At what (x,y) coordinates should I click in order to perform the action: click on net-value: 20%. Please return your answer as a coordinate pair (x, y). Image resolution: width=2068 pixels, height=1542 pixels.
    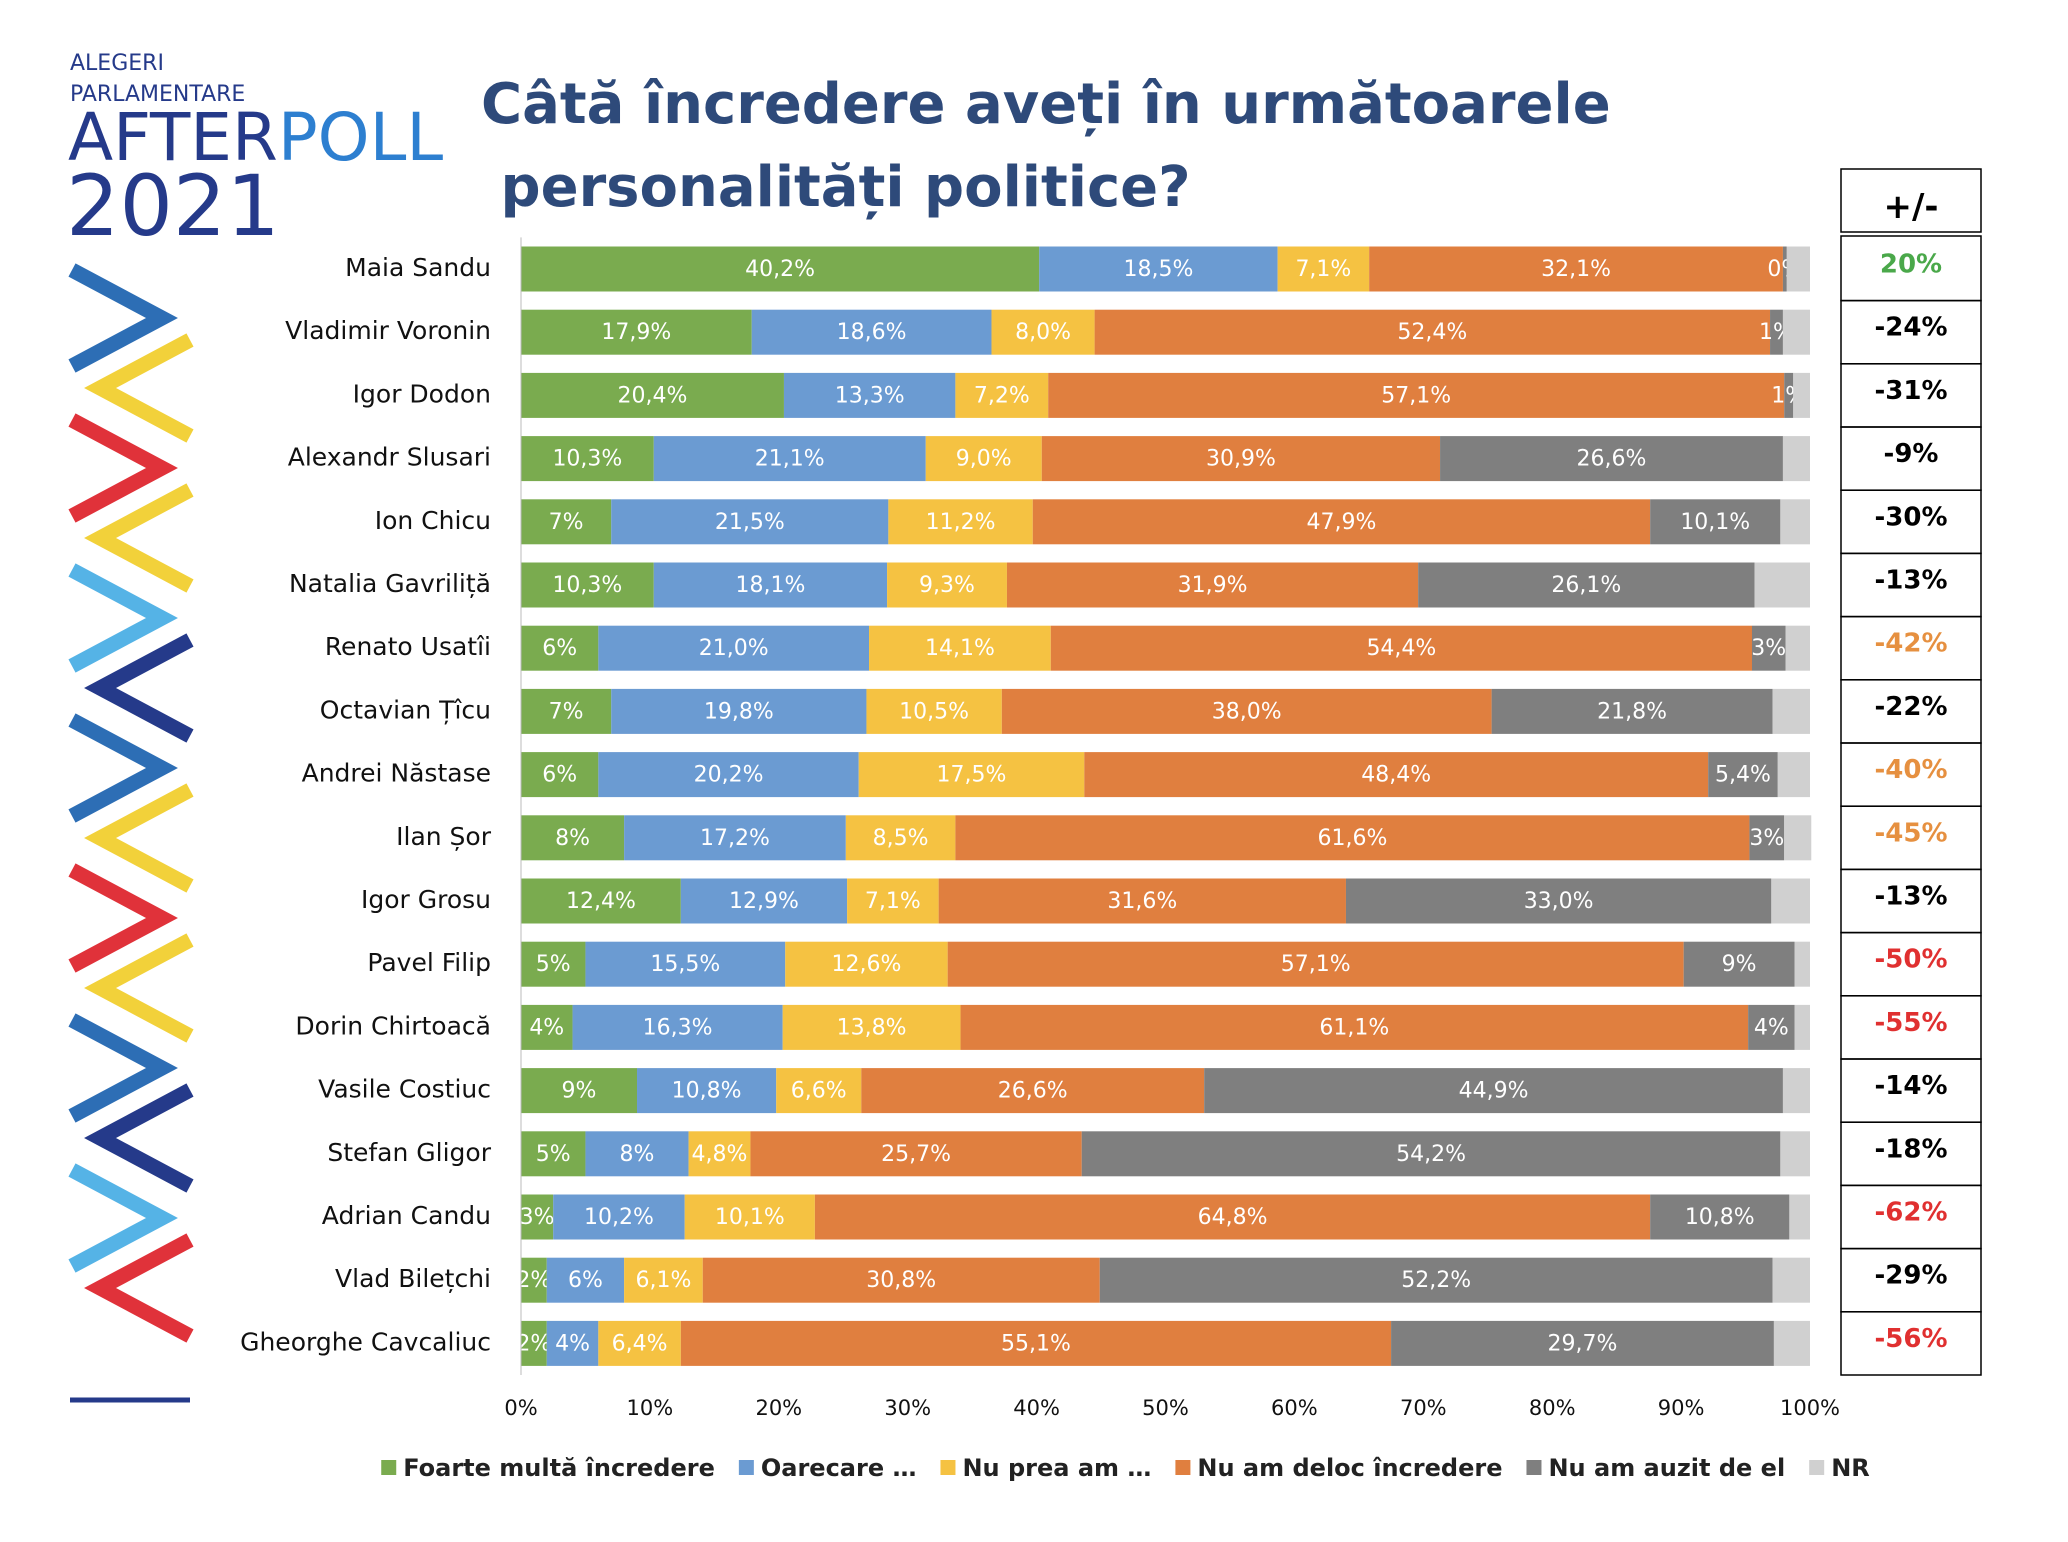
    Looking at the image, I should click on (1911, 265).